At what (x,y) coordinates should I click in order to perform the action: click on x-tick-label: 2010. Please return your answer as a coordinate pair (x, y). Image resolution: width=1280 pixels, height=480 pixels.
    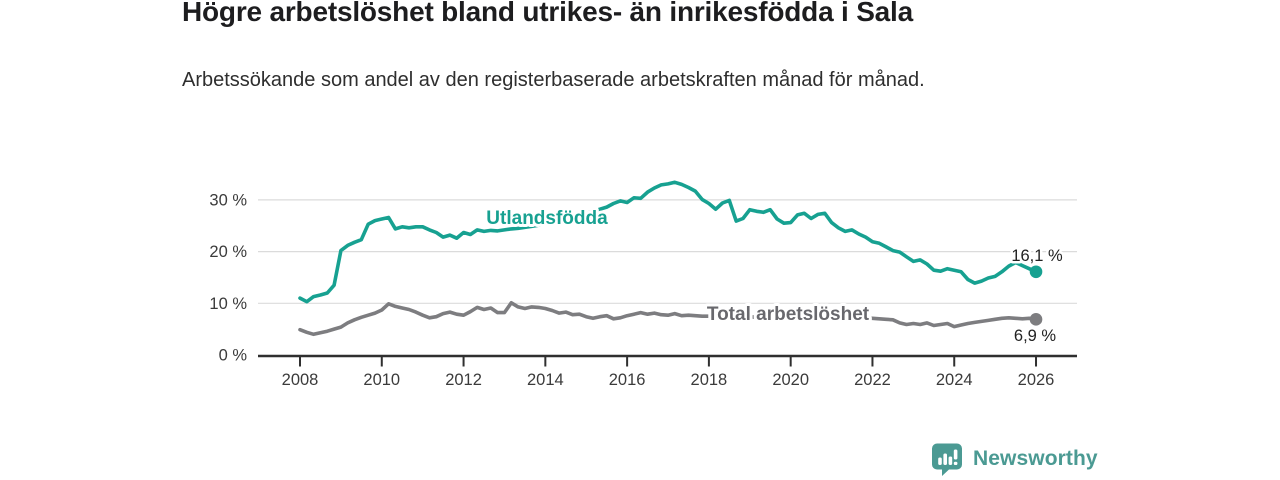
    Looking at the image, I should click on (381, 380).